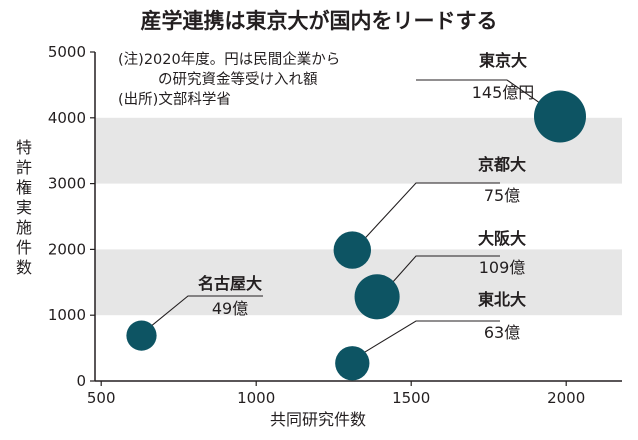  Describe the element at coordinates (67, 118) in the screenshot. I see `y-tick-label: 4000` at that location.